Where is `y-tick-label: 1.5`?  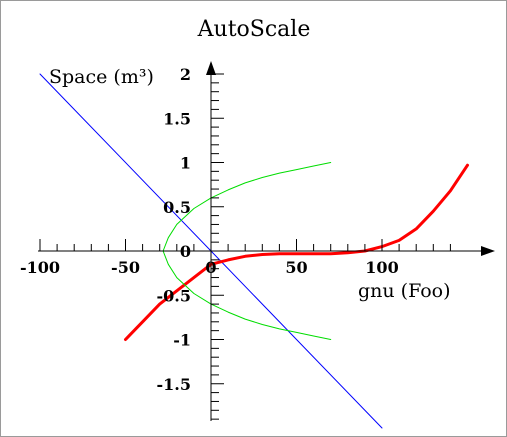 y-tick-label: 1.5 is located at coordinates (177, 118).